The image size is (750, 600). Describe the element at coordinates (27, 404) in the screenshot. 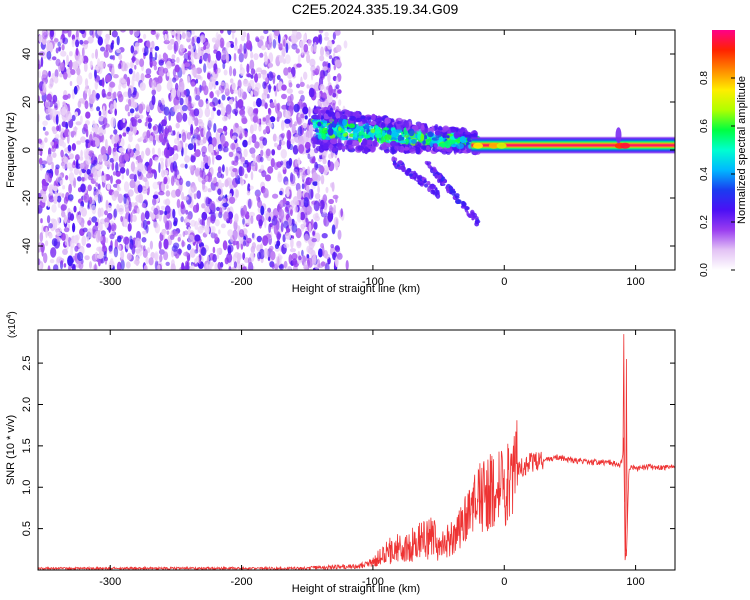

I see `snr-y-tick-label: 2.0` at that location.